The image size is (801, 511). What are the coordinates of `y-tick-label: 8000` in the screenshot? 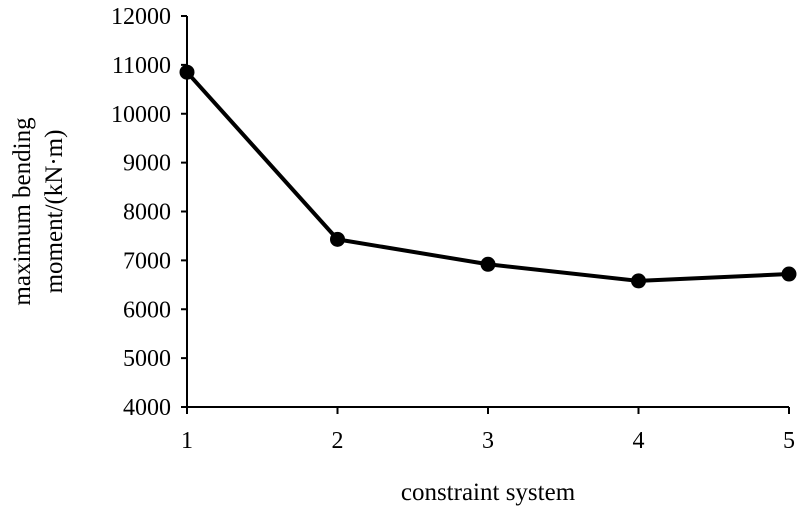 It's located at (147, 213).